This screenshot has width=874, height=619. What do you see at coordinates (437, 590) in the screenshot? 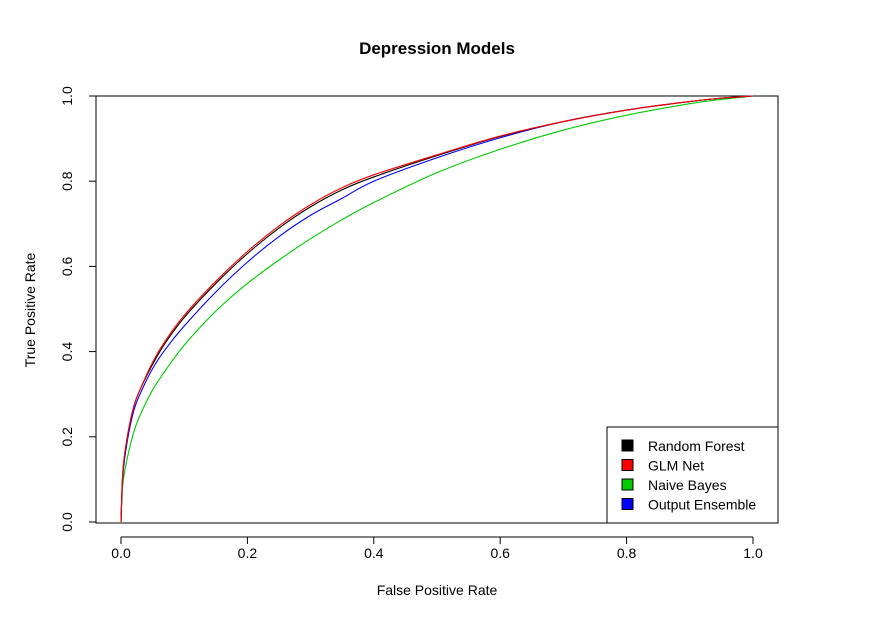
I see `x-axis-label: False Positive Rate` at bounding box center [437, 590].